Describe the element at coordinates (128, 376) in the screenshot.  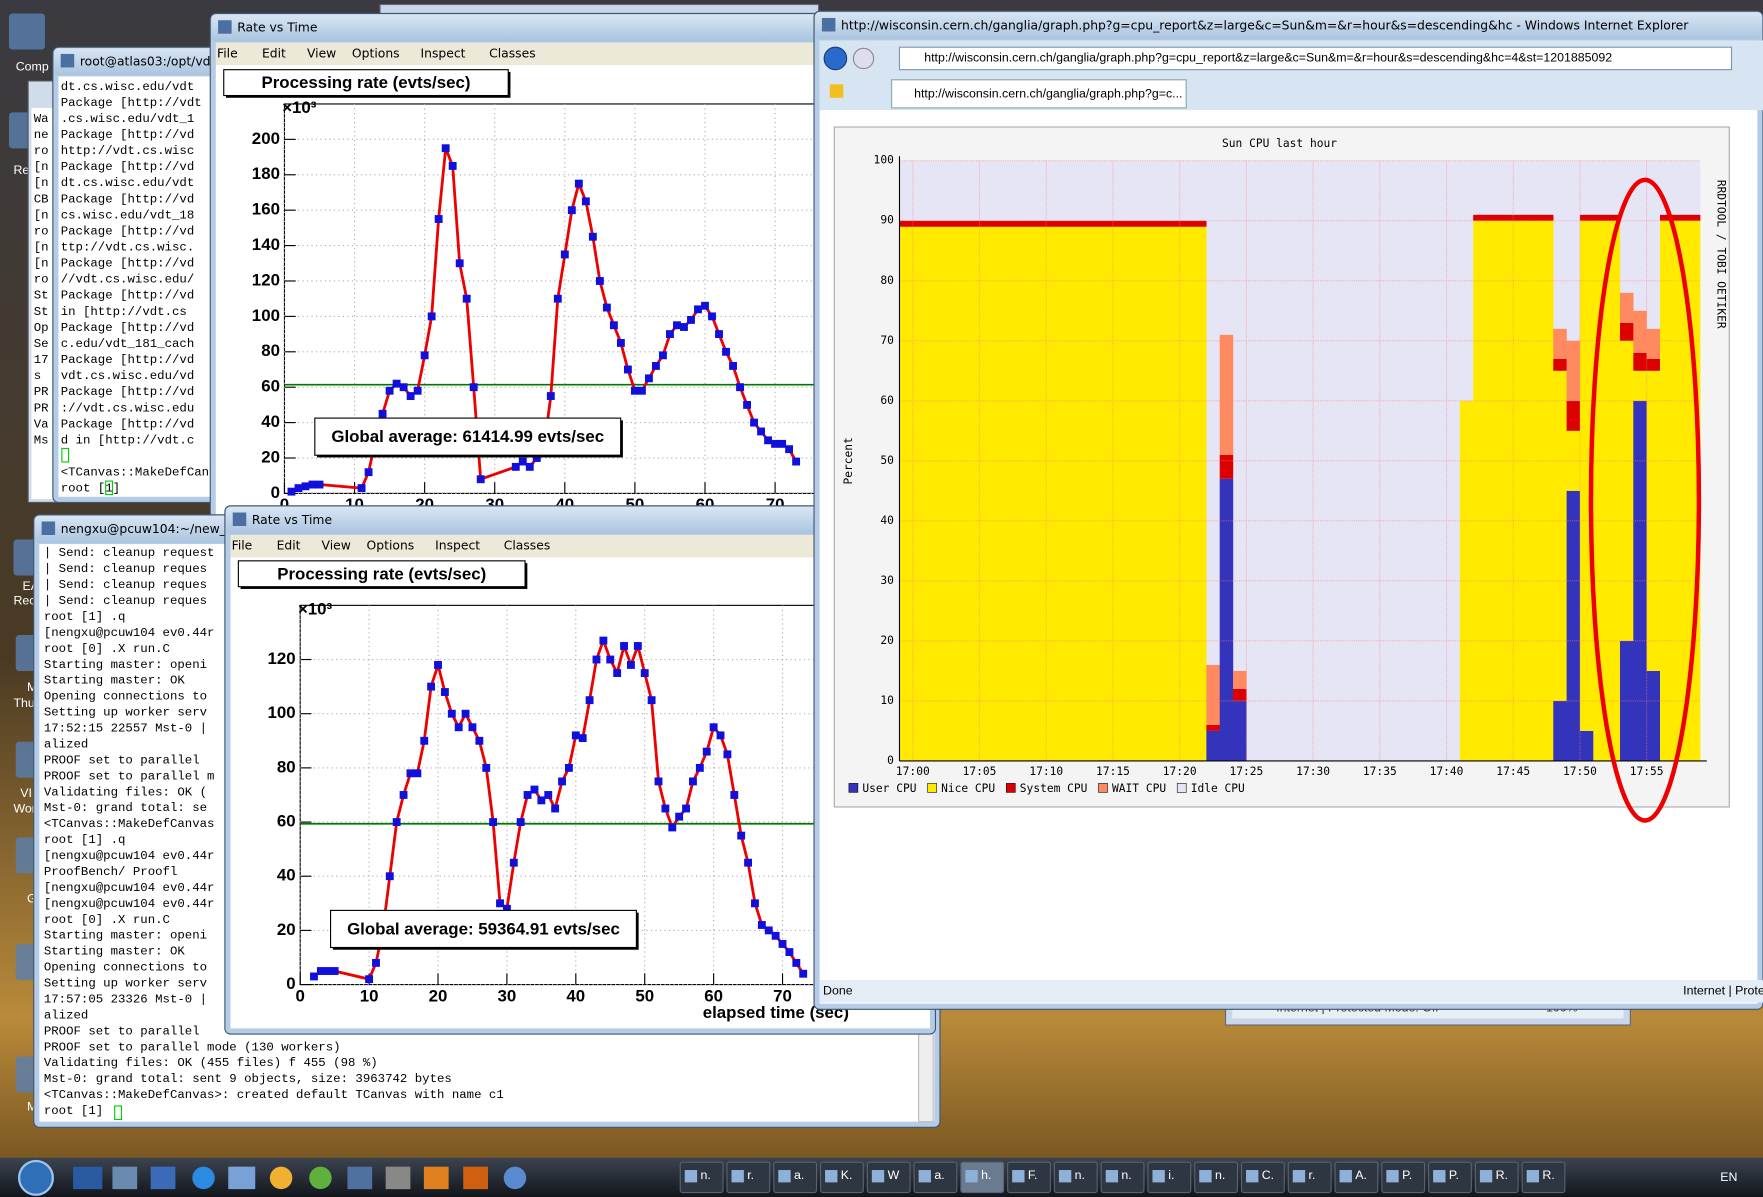
I see `terminal-line: vdt.cs.wisc.edu/vd` at that location.